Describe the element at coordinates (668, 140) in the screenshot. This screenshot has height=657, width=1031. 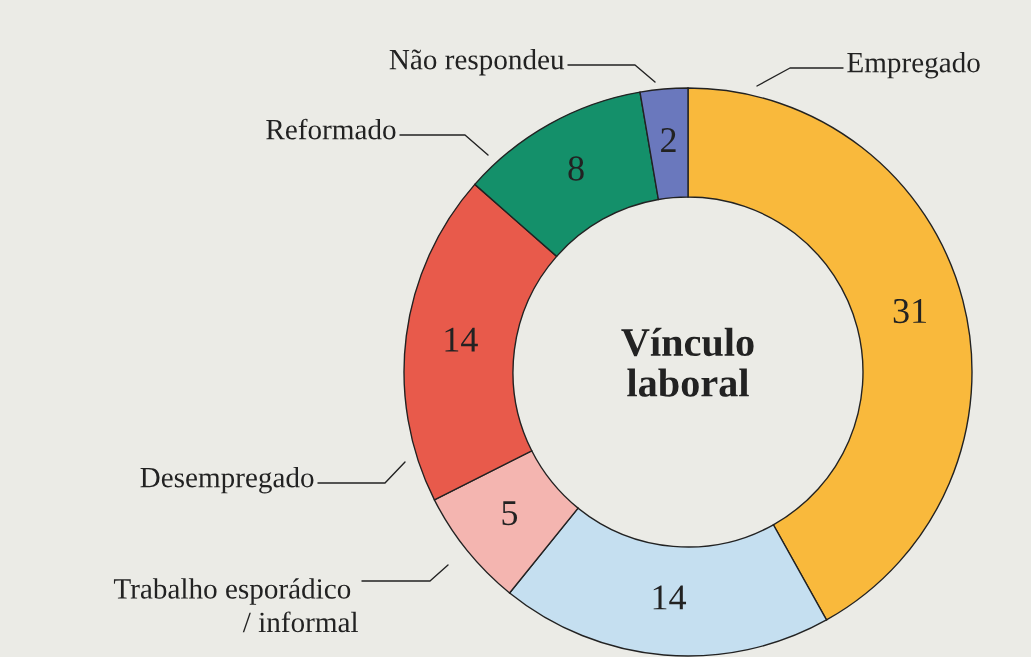
I see `data-label: 2` at that location.